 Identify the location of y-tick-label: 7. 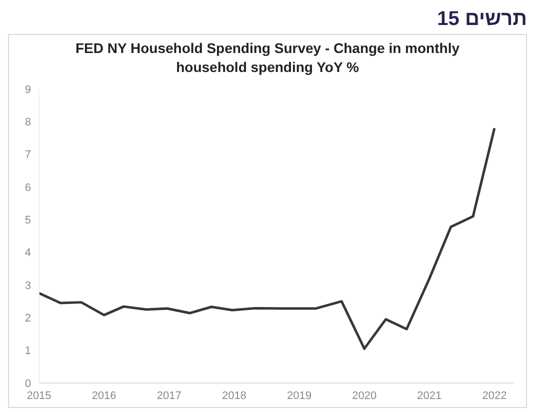
(27, 155).